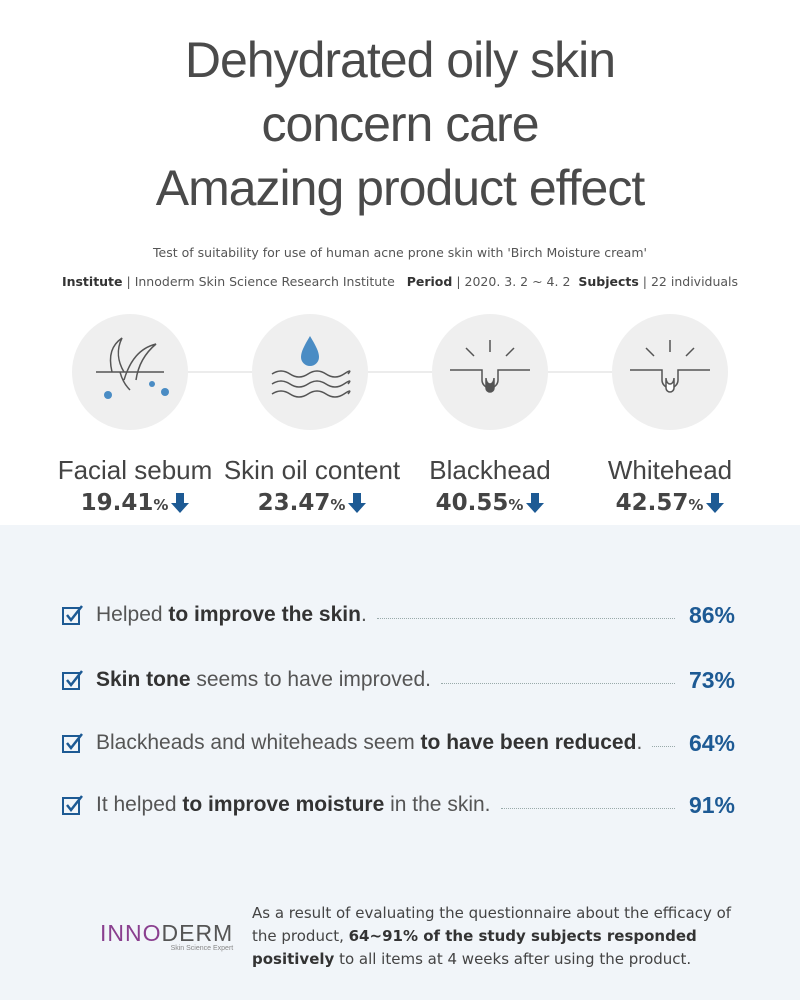  What do you see at coordinates (711, 614) in the screenshot?
I see `survey-percent: 86%` at bounding box center [711, 614].